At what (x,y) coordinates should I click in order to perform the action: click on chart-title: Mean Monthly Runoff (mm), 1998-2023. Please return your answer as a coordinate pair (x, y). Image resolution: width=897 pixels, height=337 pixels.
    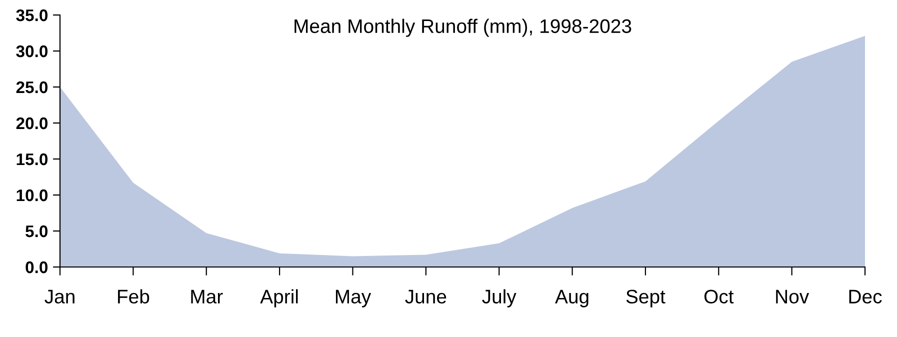
    Looking at the image, I should click on (463, 27).